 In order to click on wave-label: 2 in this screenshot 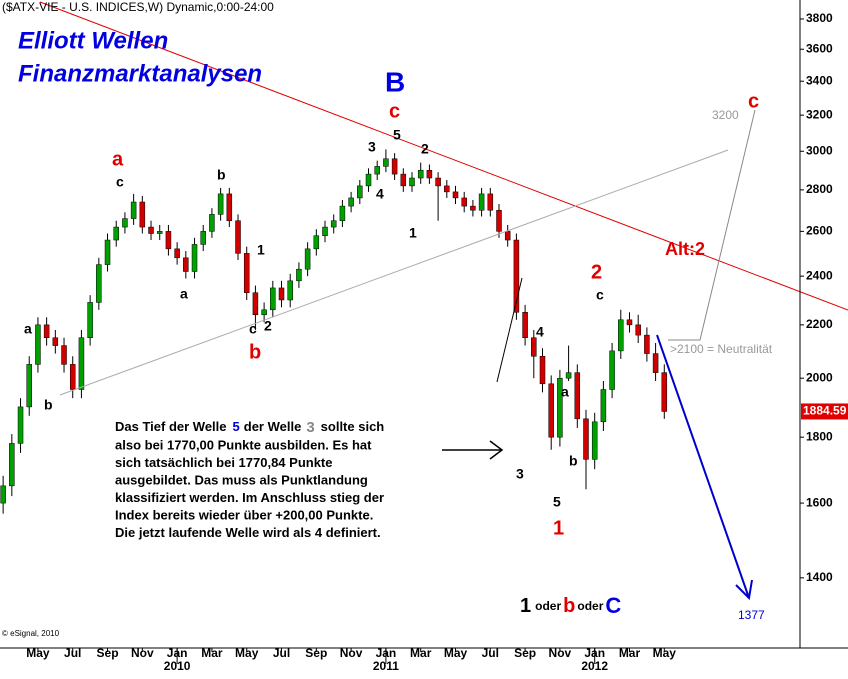, I will do `click(425, 149)`.